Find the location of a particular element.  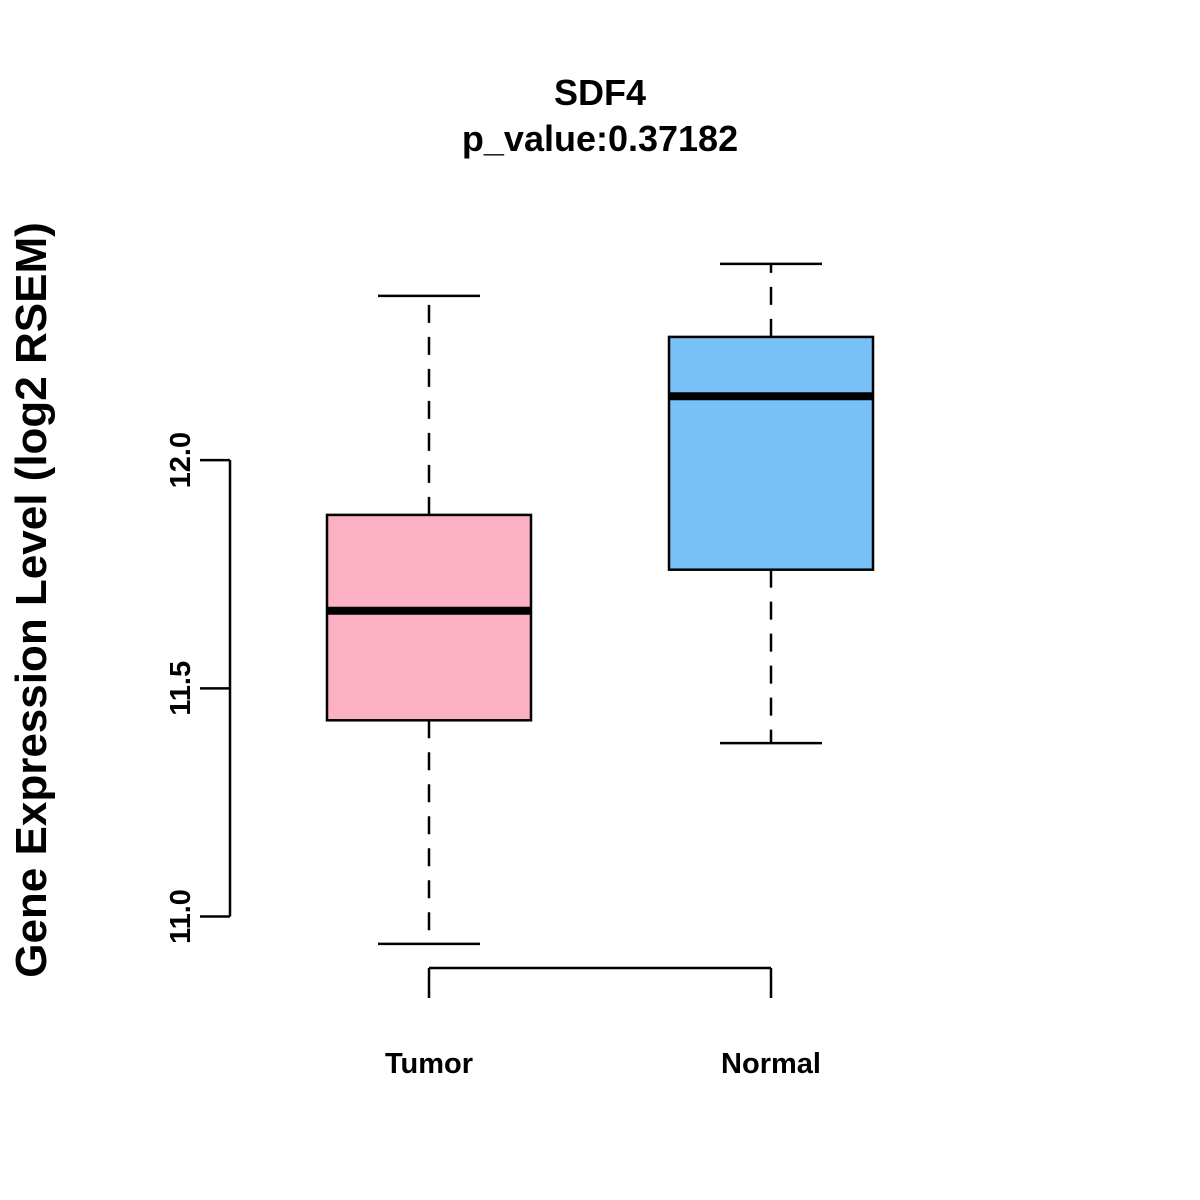

box-normal is located at coordinates (771, 503).